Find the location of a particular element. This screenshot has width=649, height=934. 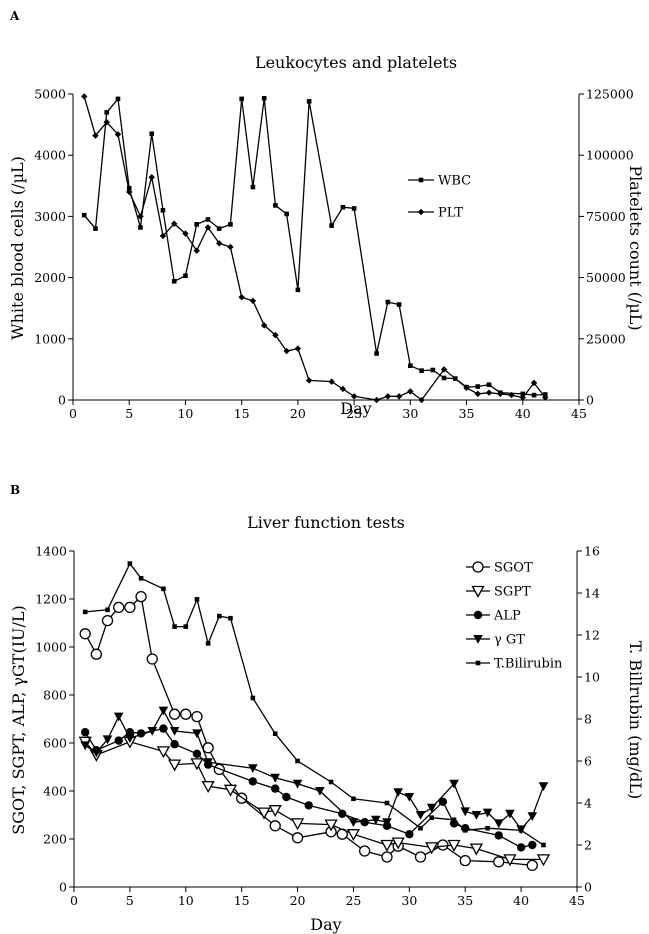

y2-tick-label: 16 is located at coordinates (592, 551).